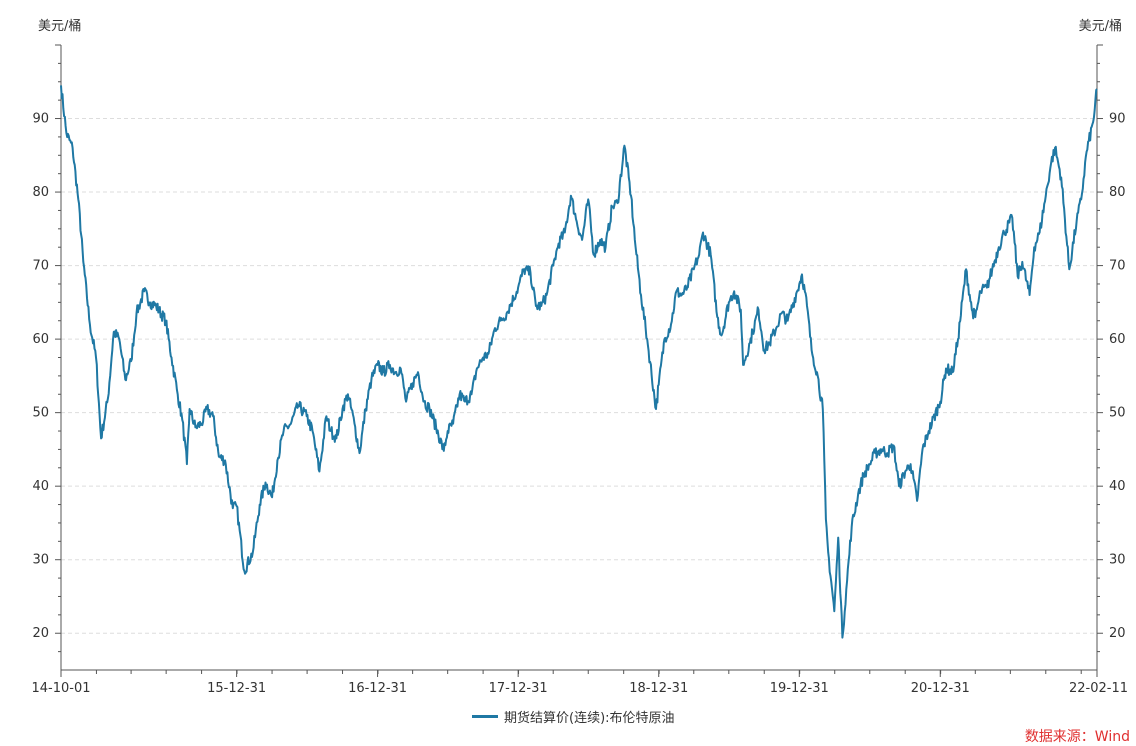  What do you see at coordinates (1117, 560) in the screenshot?
I see `y-right-tick-label: 30` at bounding box center [1117, 560].